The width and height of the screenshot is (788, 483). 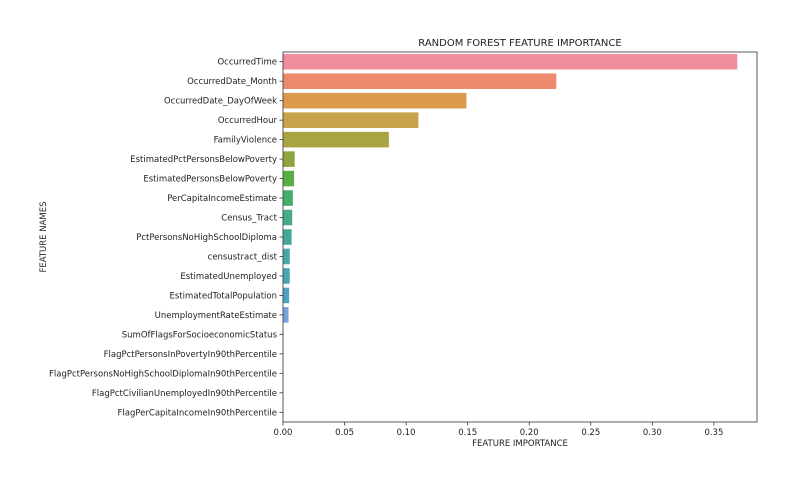 I want to click on y-axis-label: FEATURE NAMES, so click(x=44, y=236).